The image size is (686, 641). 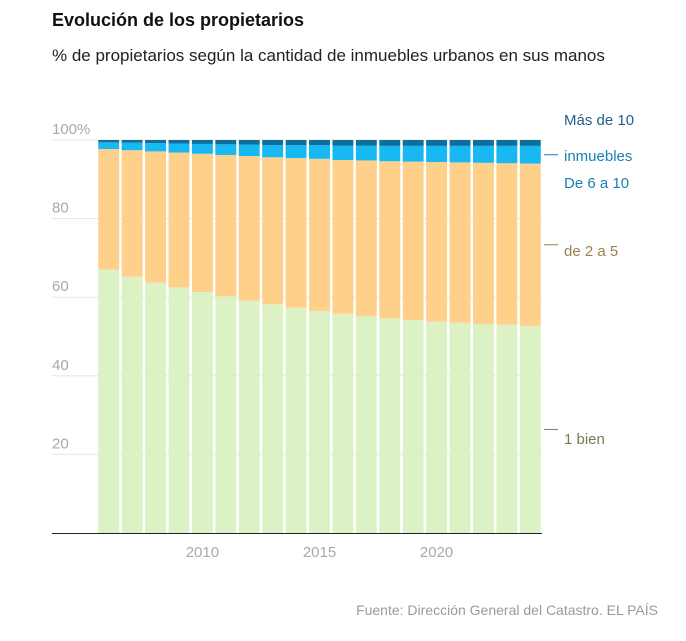 What do you see at coordinates (530, 154) in the screenshot?
I see `bar-2024-de-6-a-10-inmuebles` at bounding box center [530, 154].